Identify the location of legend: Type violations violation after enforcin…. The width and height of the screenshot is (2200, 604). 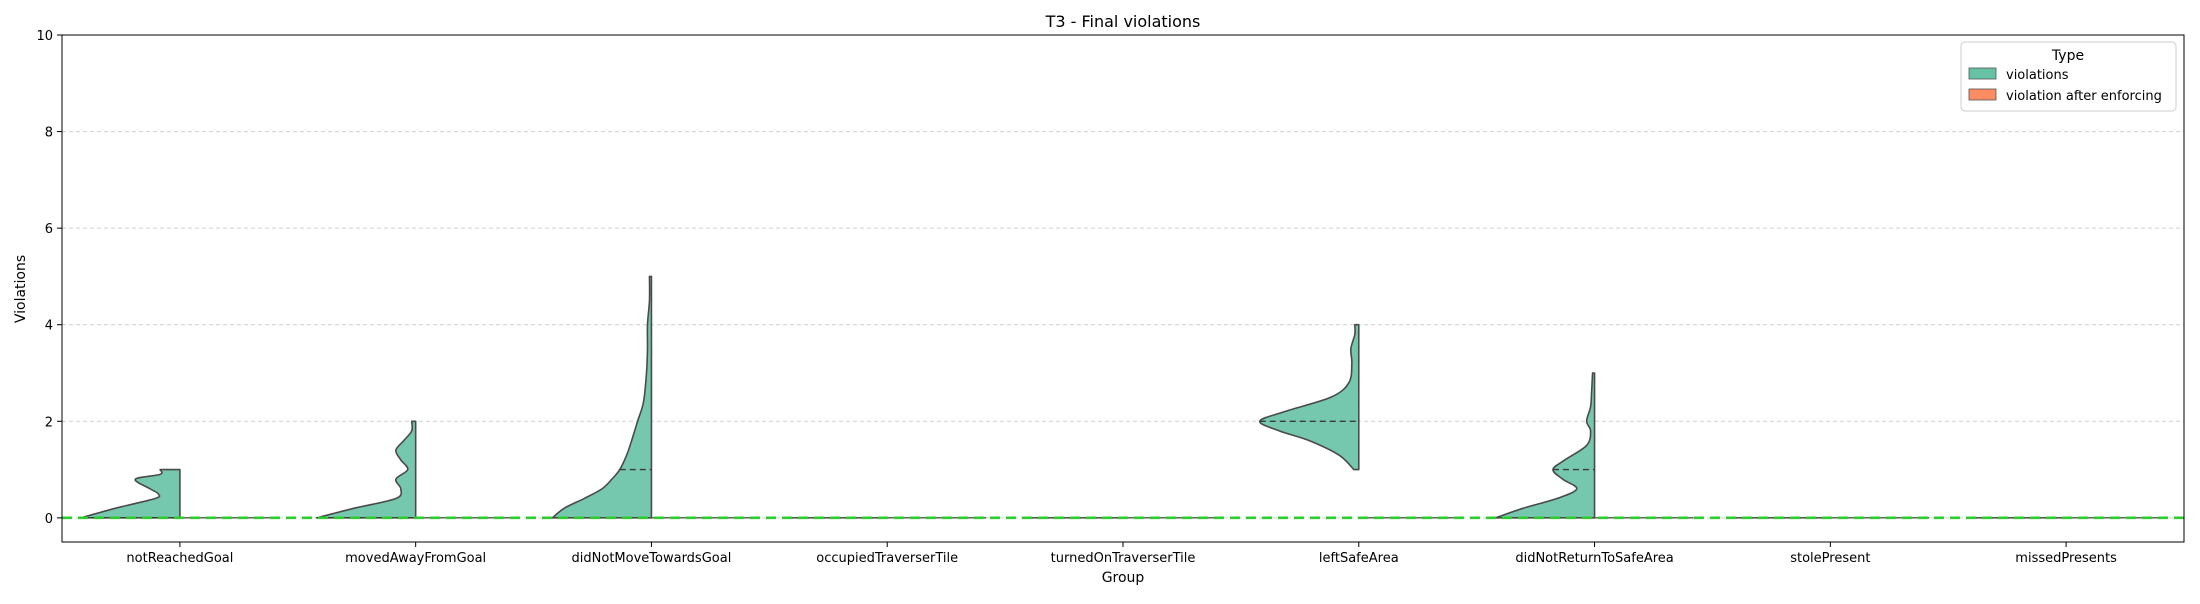
(2068, 76).